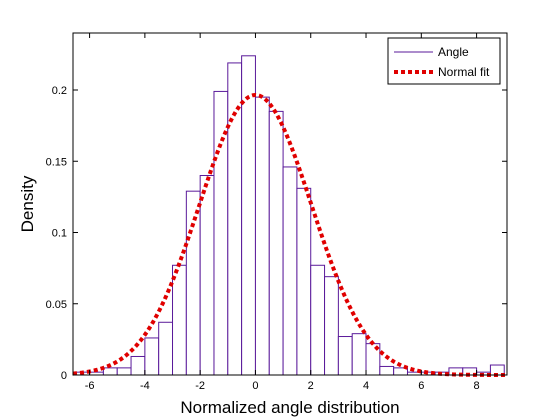 The width and height of the screenshot is (560, 420). Describe the element at coordinates (56, 305) in the screenshot. I see `y-tick-label: 0.05` at that location.